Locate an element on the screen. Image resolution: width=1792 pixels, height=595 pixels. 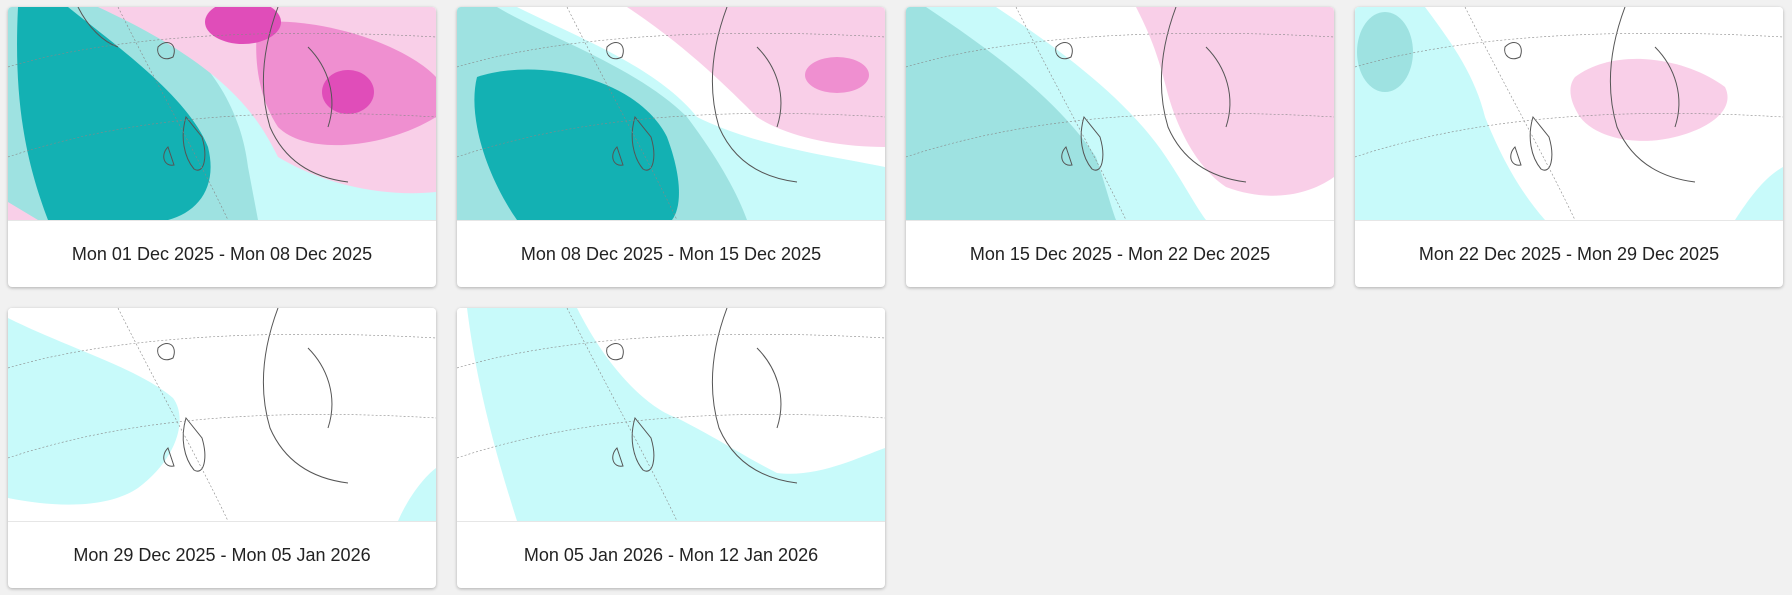
forecast-card: Mon 01 Dec 2025 - Mon 08 Dec 2025 is located at coordinates (222, 147).